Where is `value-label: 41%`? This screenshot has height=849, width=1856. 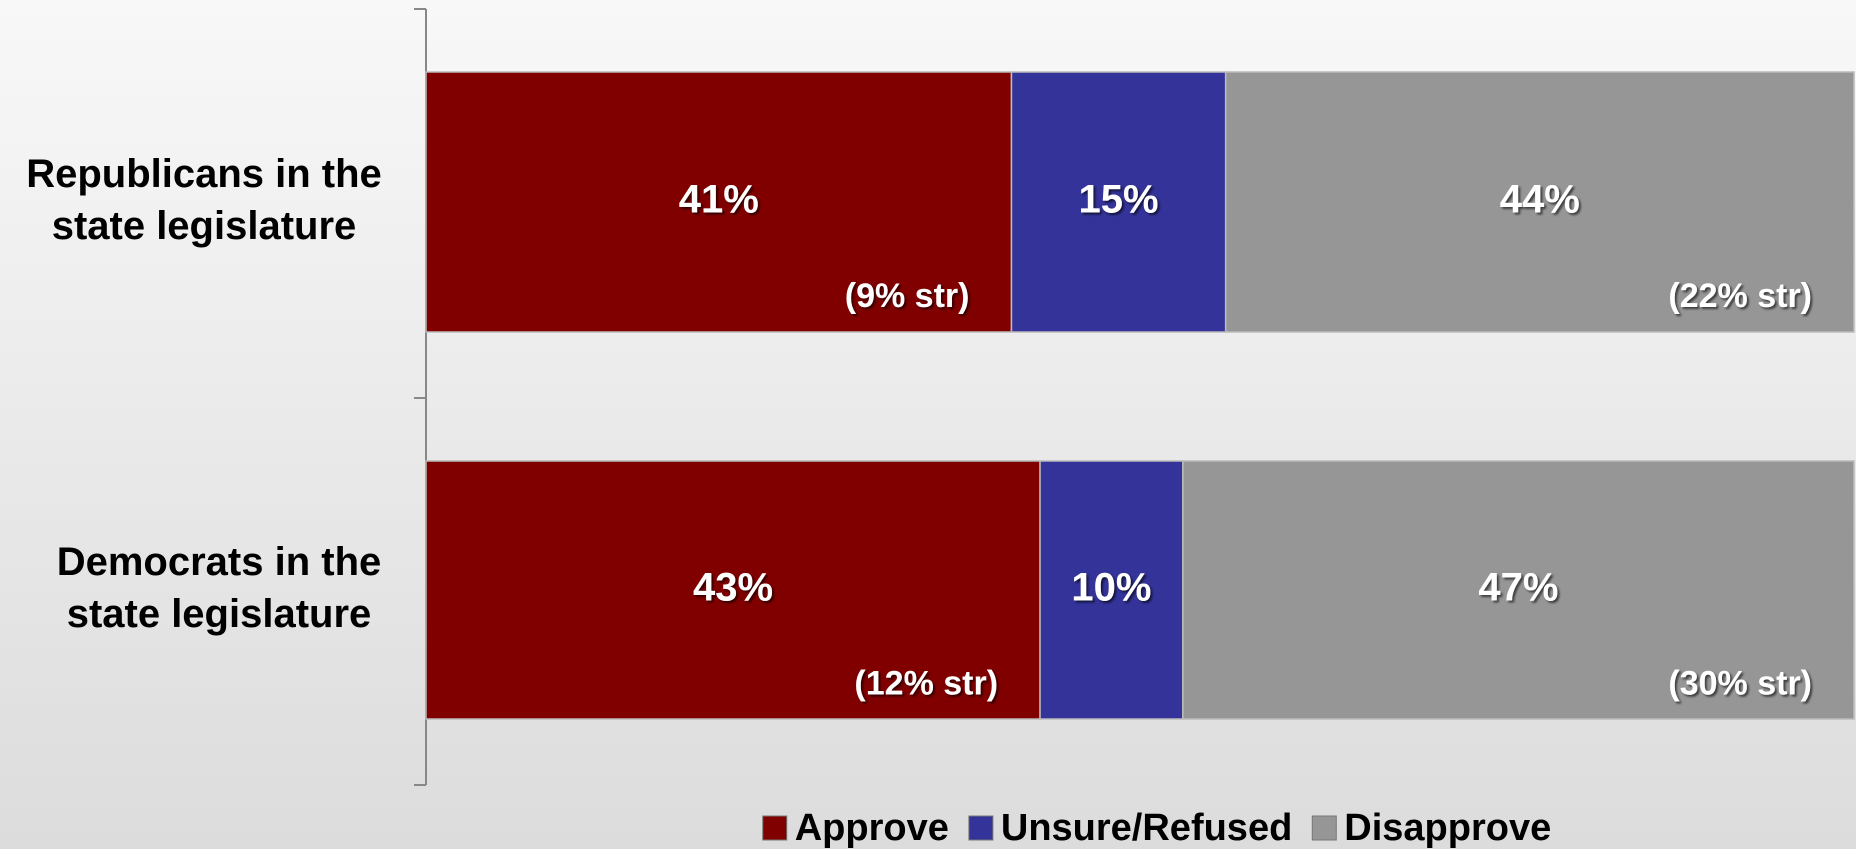
value-label: 41% is located at coordinates (719, 200).